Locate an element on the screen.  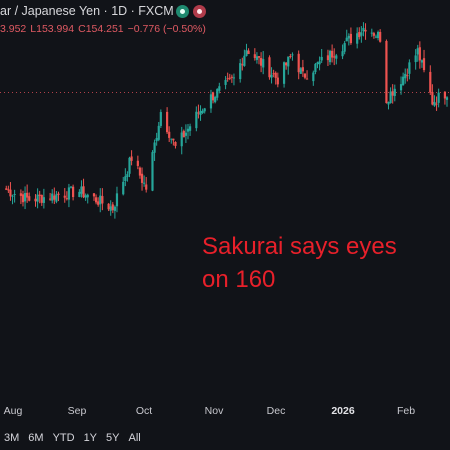
range-3m-button: 3M is located at coordinates (12, 438).